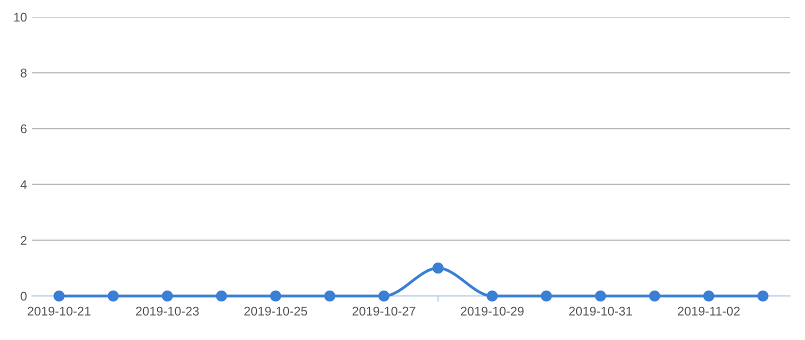 This screenshot has height=340, width=805. I want to click on x-tick-label: 2019-10-25, so click(276, 311).